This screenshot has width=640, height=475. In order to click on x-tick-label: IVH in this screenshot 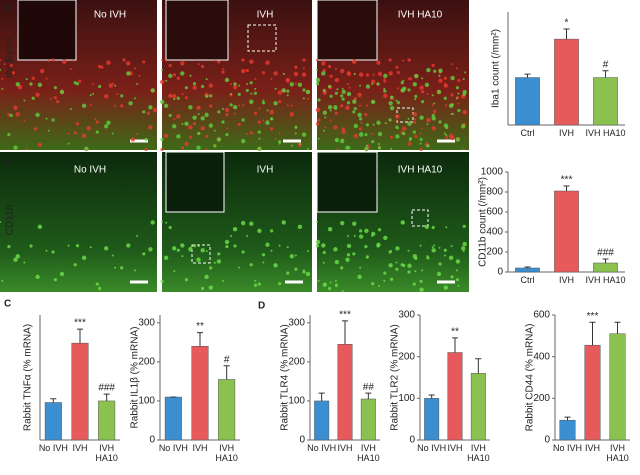, I will do `click(592, 448)`.